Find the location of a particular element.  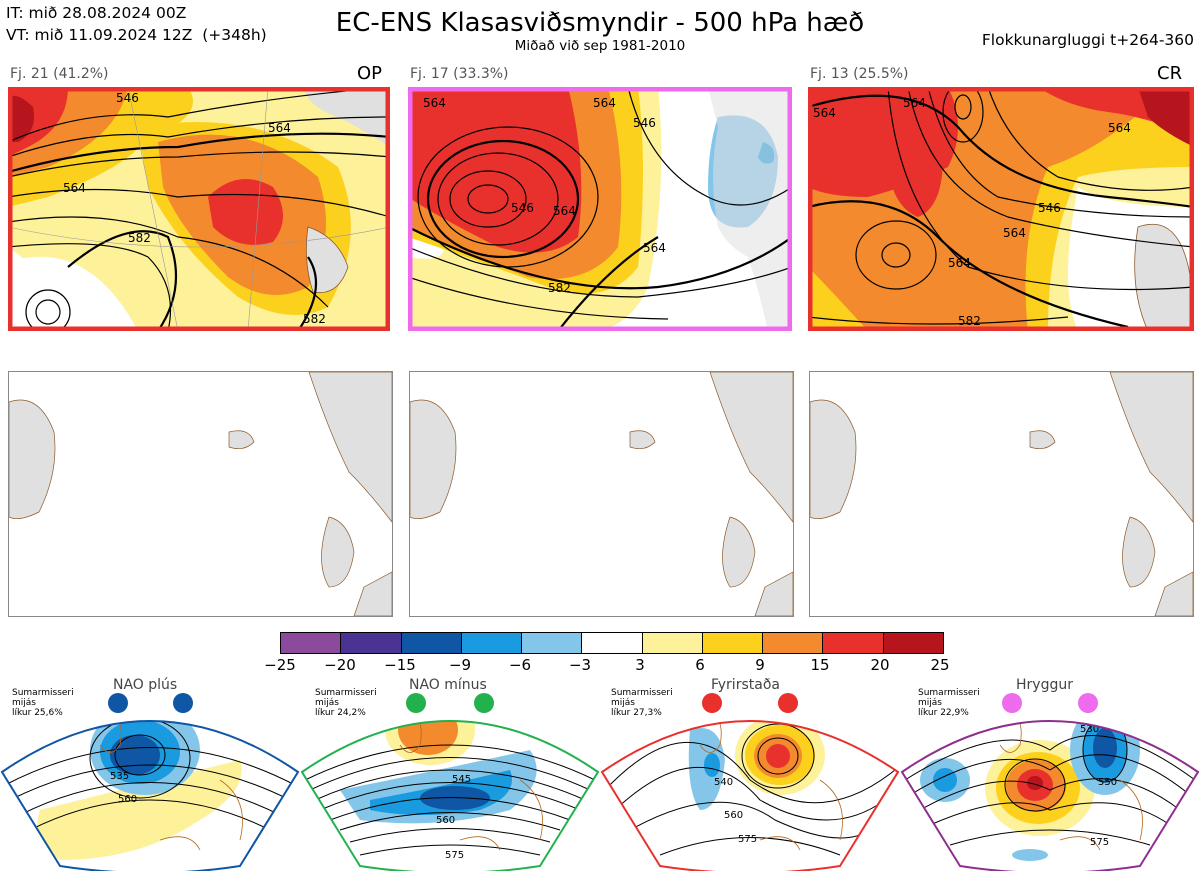

regime-map-blocking: 540 560 575 is located at coordinates (750, 782).